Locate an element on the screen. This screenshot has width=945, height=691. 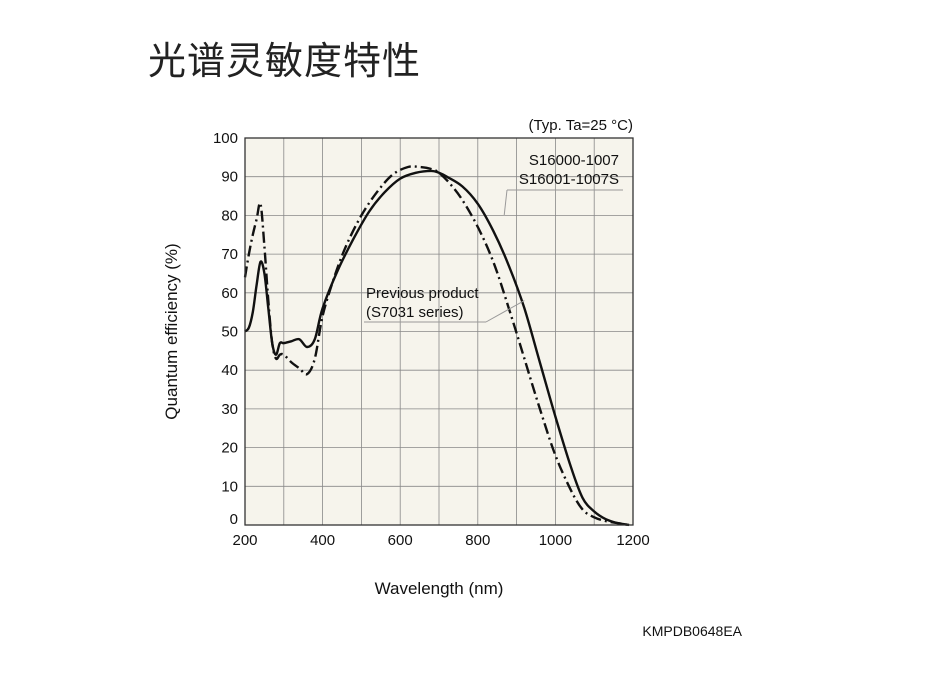
y-tick-label: 80 is located at coordinates (229, 215).